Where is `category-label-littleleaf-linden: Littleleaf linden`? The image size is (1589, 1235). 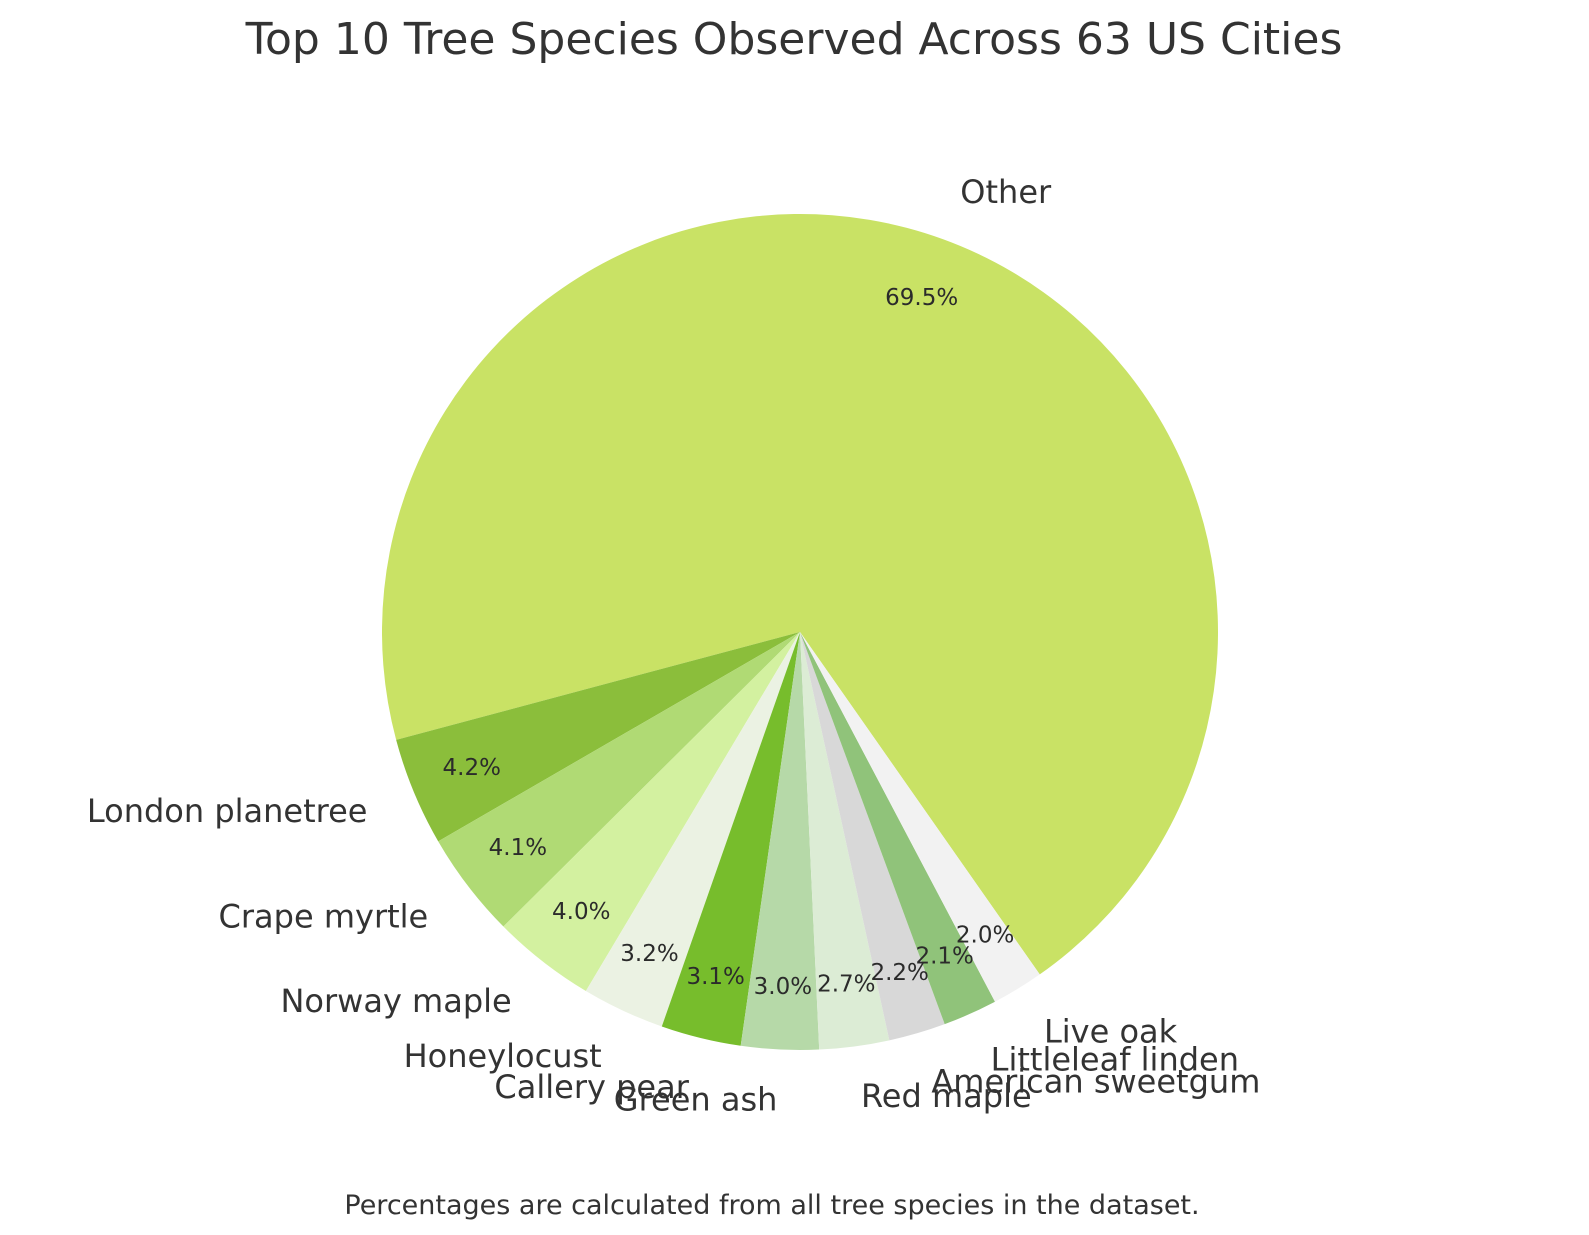 category-label-littleleaf-linden: Littleleaf linden is located at coordinates (1115, 1060).